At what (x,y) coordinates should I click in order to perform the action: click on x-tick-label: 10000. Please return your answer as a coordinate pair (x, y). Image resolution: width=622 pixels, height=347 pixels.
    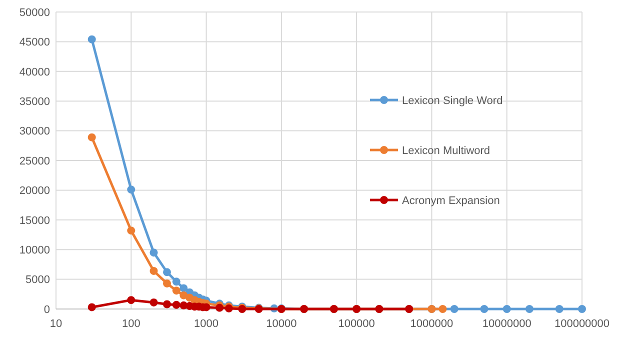
    Looking at the image, I should click on (281, 324).